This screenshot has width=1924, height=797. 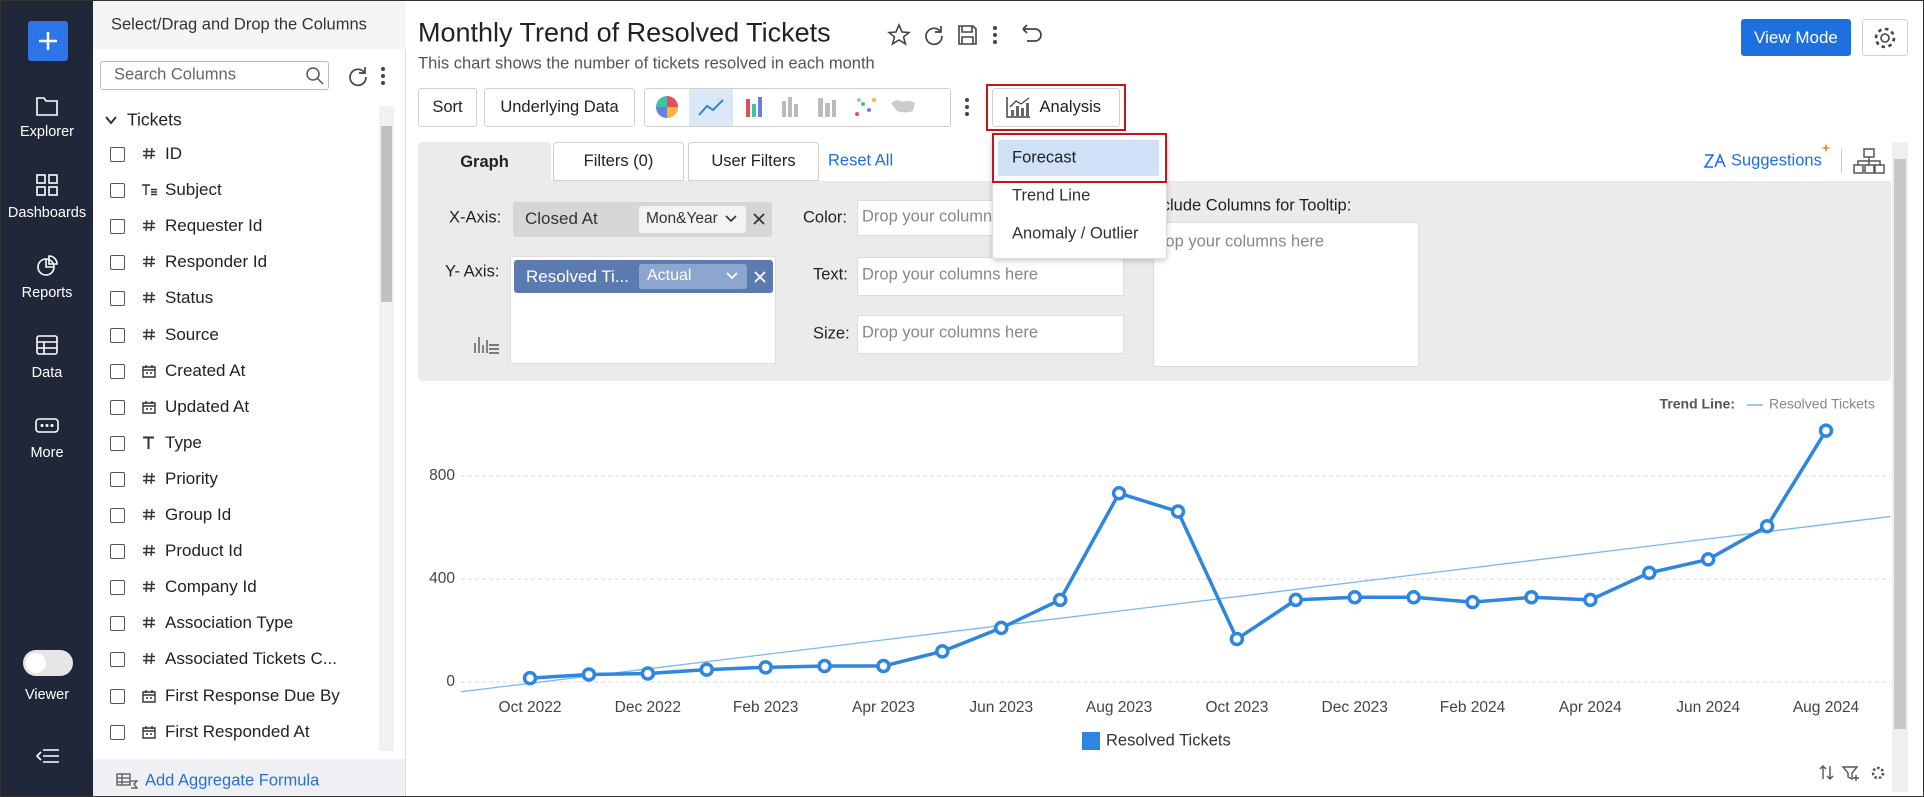 What do you see at coordinates (235, 335) in the screenshot?
I see `column-row: Source` at bounding box center [235, 335].